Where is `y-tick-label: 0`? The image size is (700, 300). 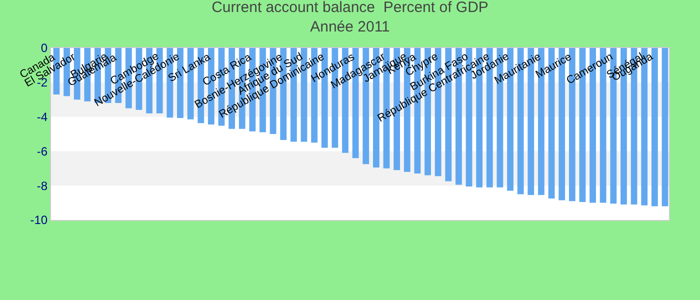 y-tick-label: 0 is located at coordinates (44, 48).